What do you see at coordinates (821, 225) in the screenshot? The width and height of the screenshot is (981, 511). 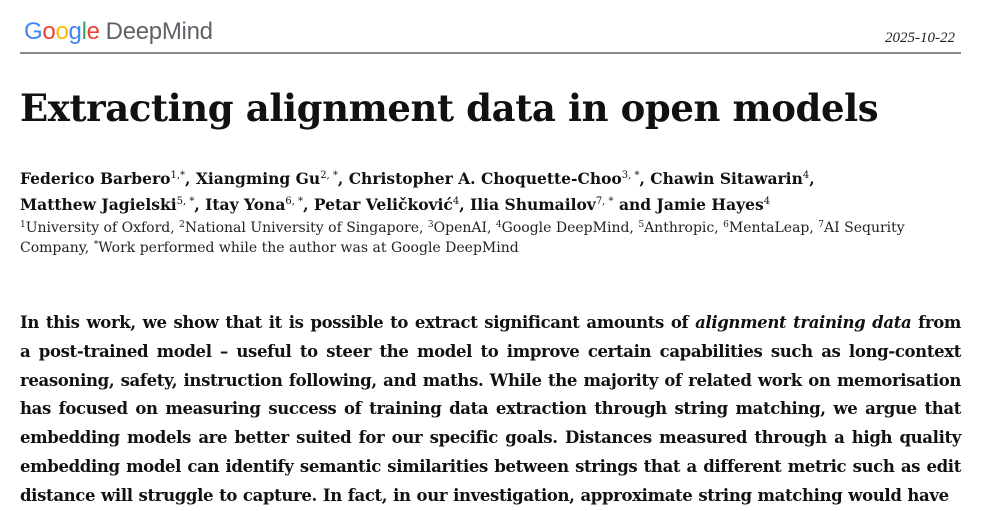 I see `affiliation-mark: 7` at bounding box center [821, 225].